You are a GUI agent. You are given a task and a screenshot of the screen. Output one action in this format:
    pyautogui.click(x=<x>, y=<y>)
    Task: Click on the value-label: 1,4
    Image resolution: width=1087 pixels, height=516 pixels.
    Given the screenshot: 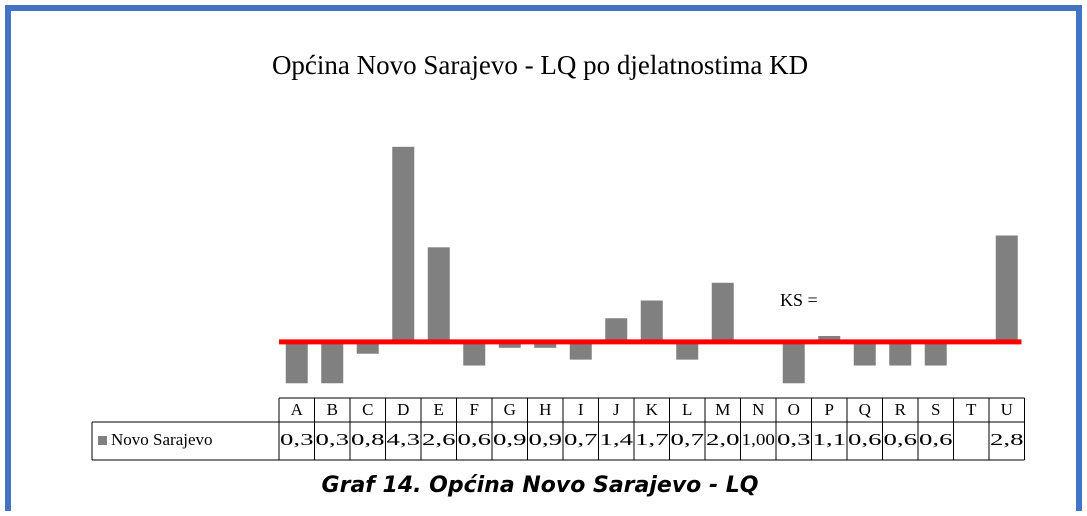 What is the action you would take?
    pyautogui.click(x=617, y=439)
    